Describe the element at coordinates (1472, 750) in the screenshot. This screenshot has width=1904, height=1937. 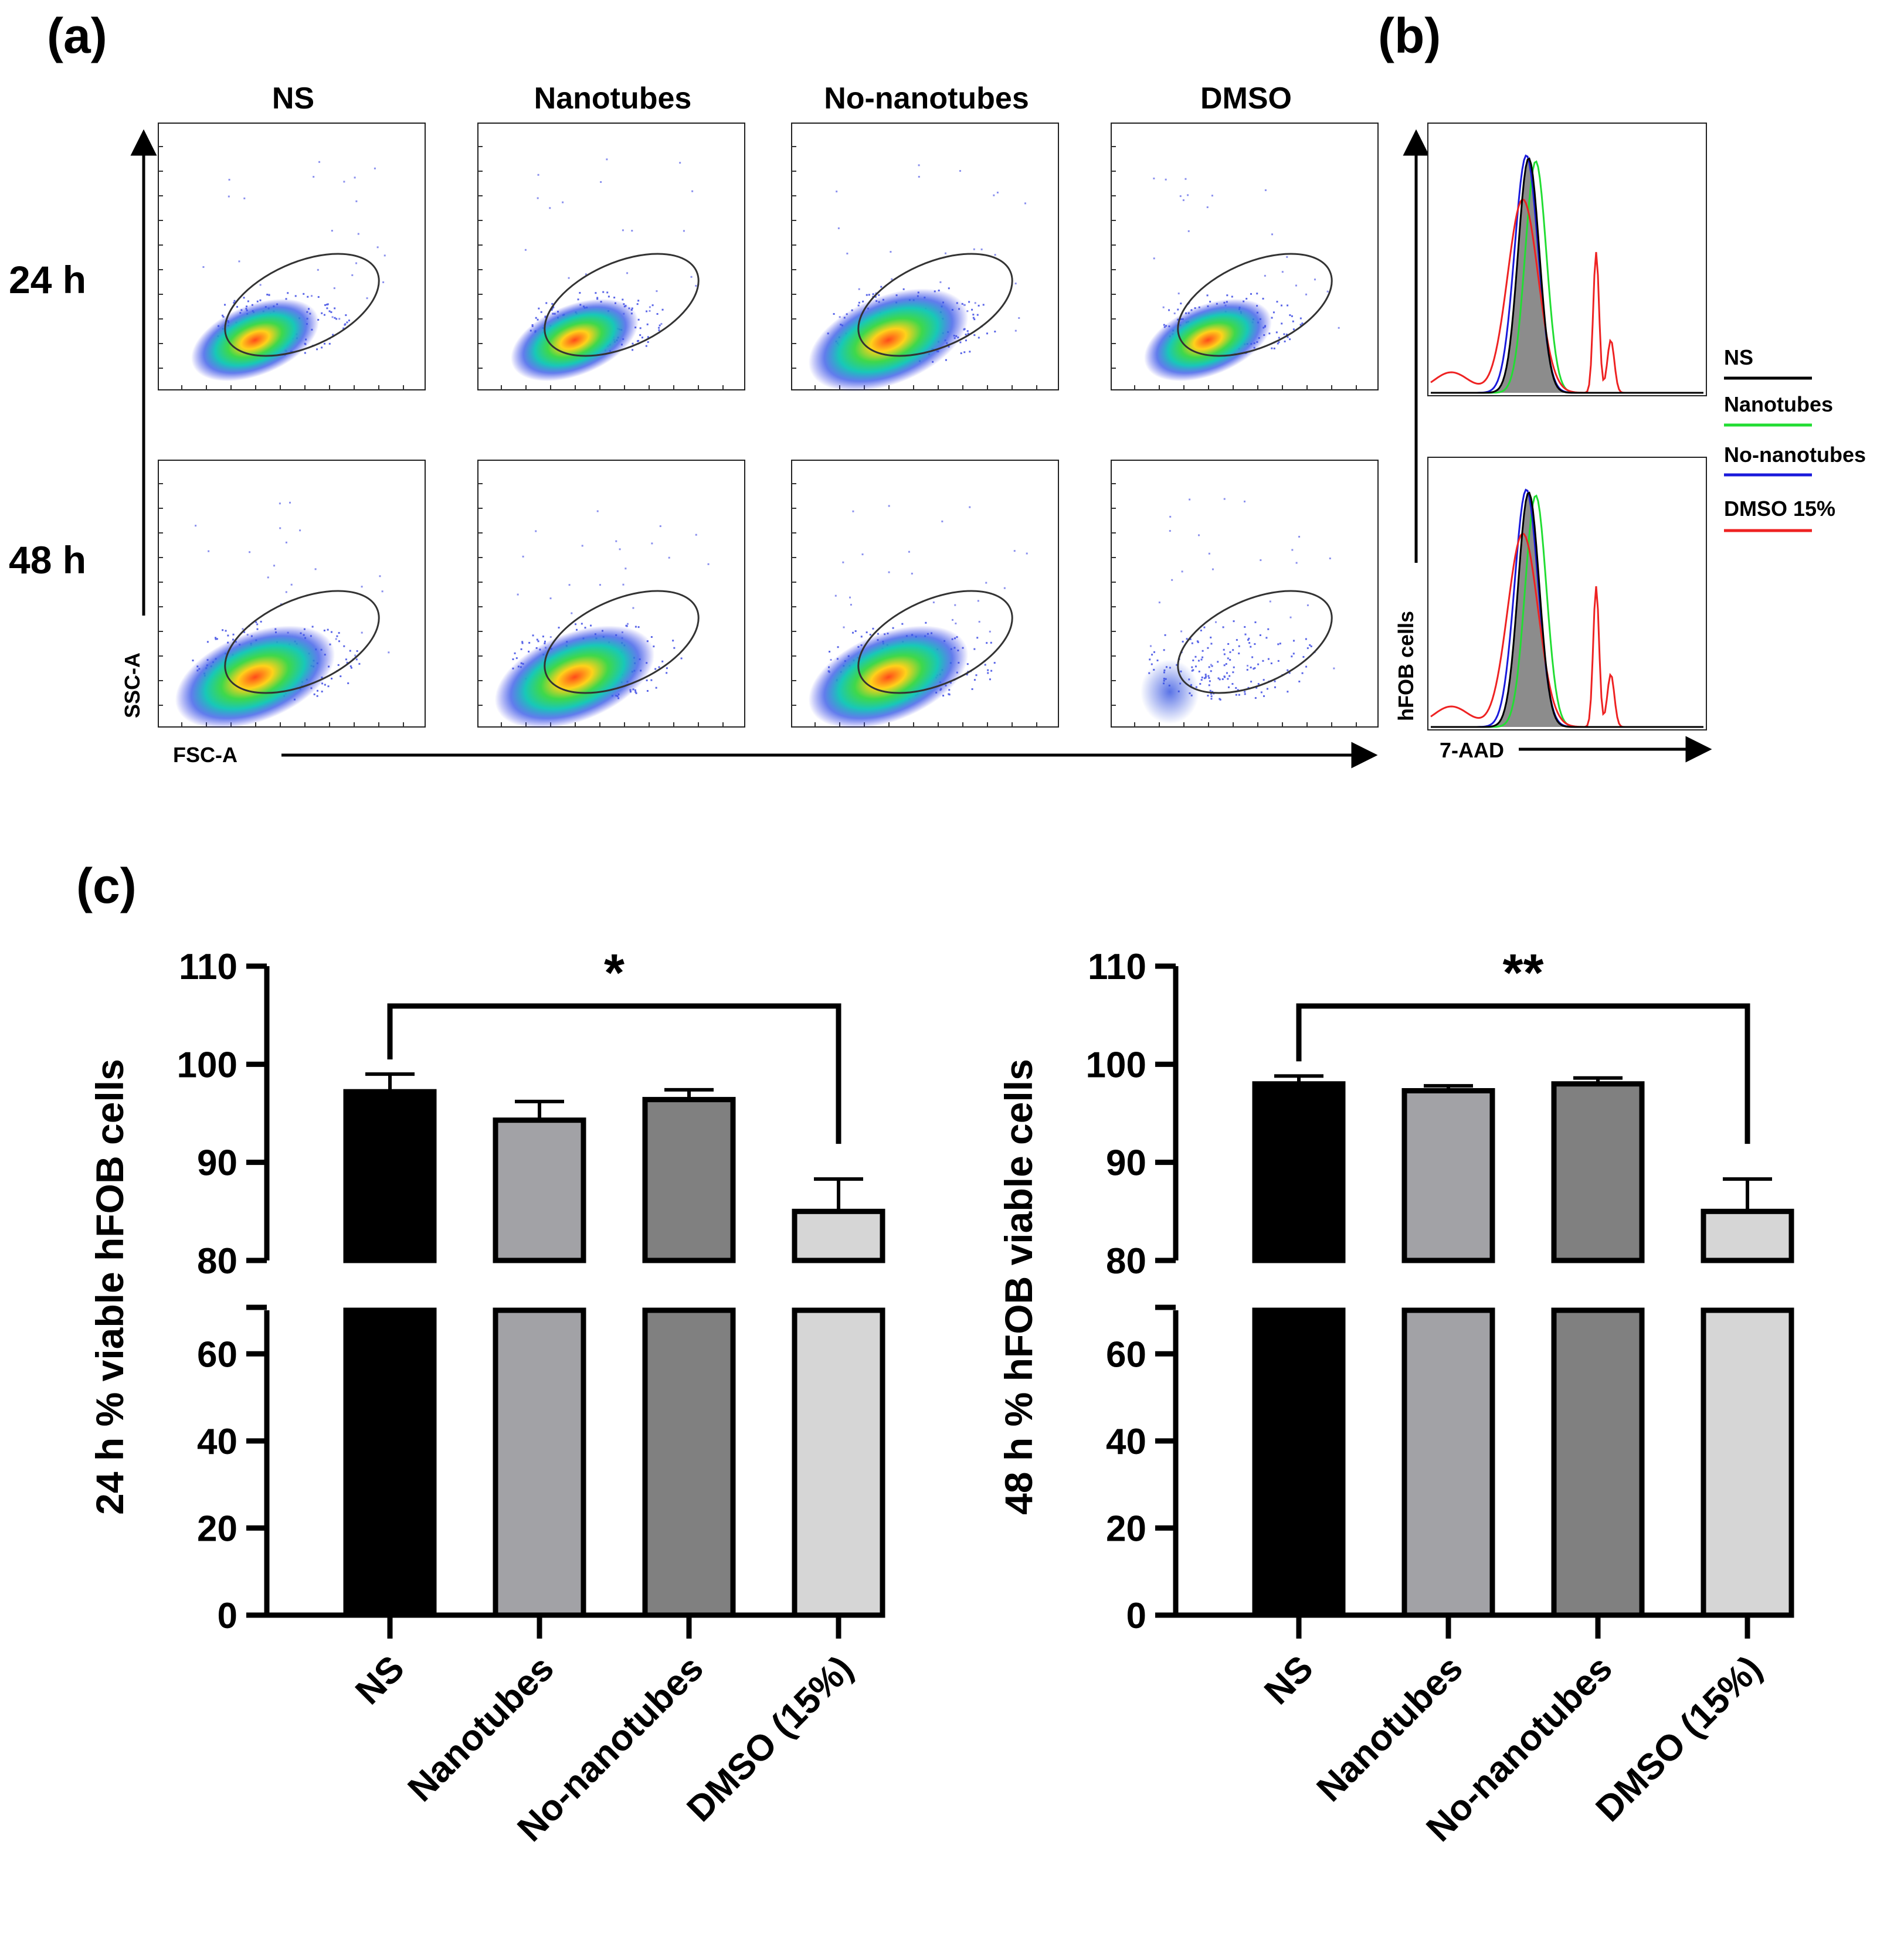
I see `seven-aad-axis-label: 7-AAD` at that location.